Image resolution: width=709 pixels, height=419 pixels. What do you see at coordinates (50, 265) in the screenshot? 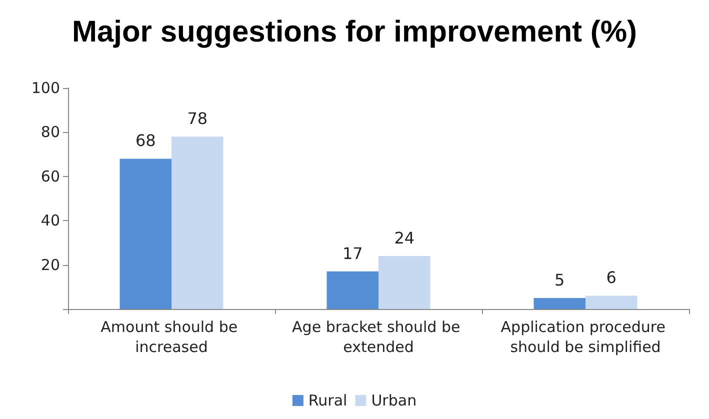
I see `y-tick-label: 20` at bounding box center [50, 265].